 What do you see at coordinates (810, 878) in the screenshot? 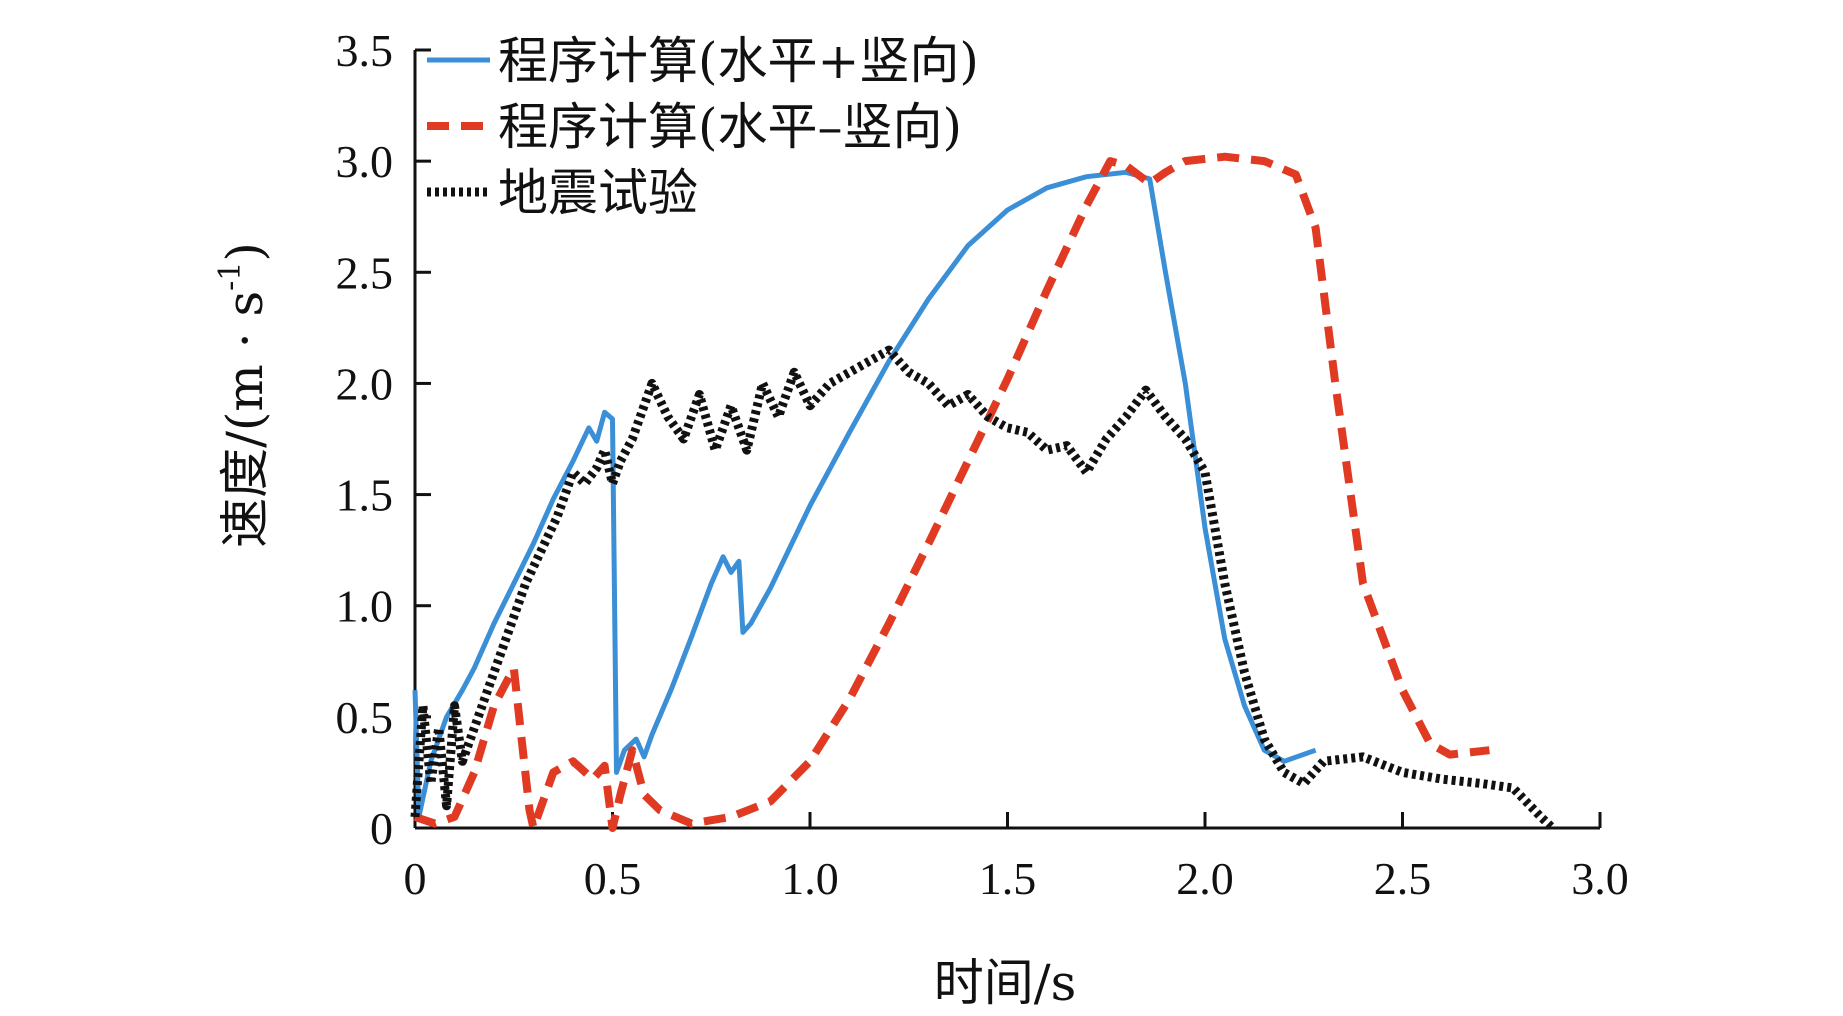
I see `x-tick-label: 1.0` at bounding box center [810, 878].